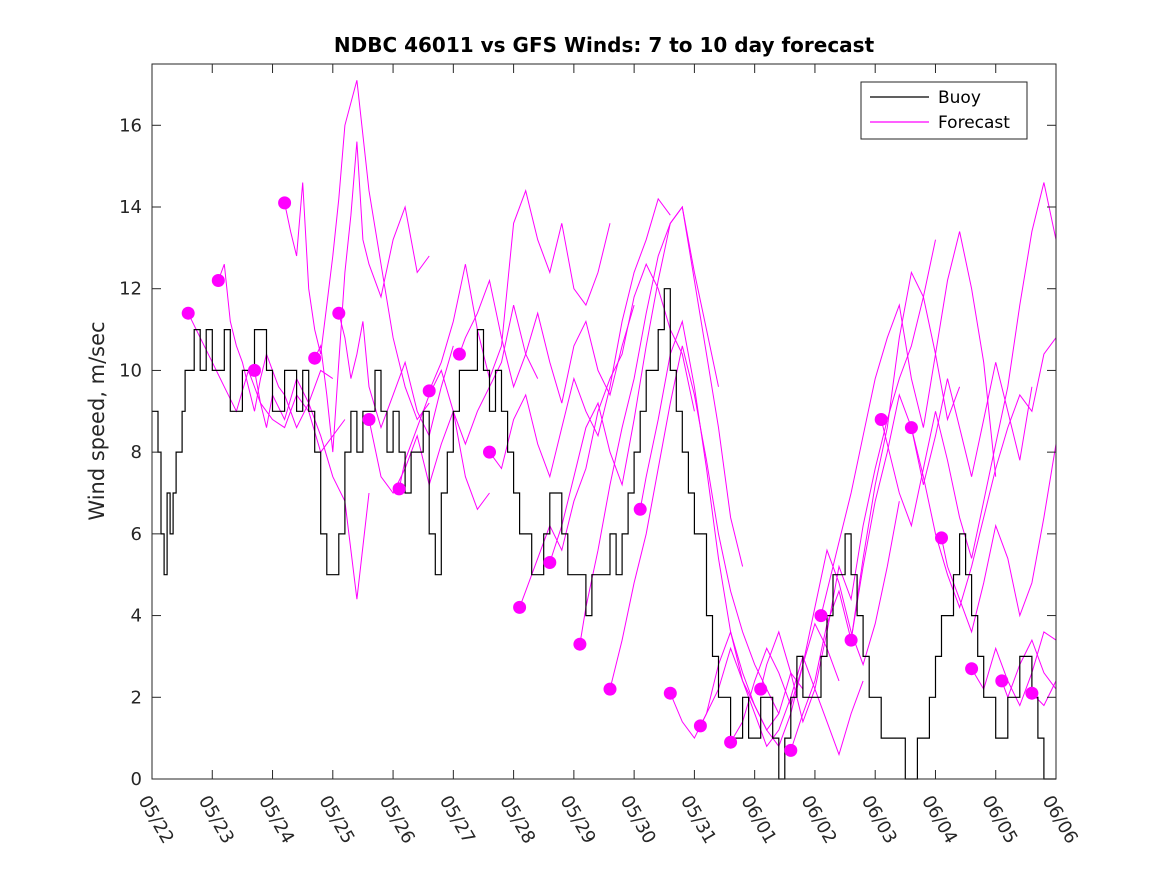  What do you see at coordinates (974, 123) in the screenshot?
I see `legend-forecast-label: Forecast` at bounding box center [974, 123].